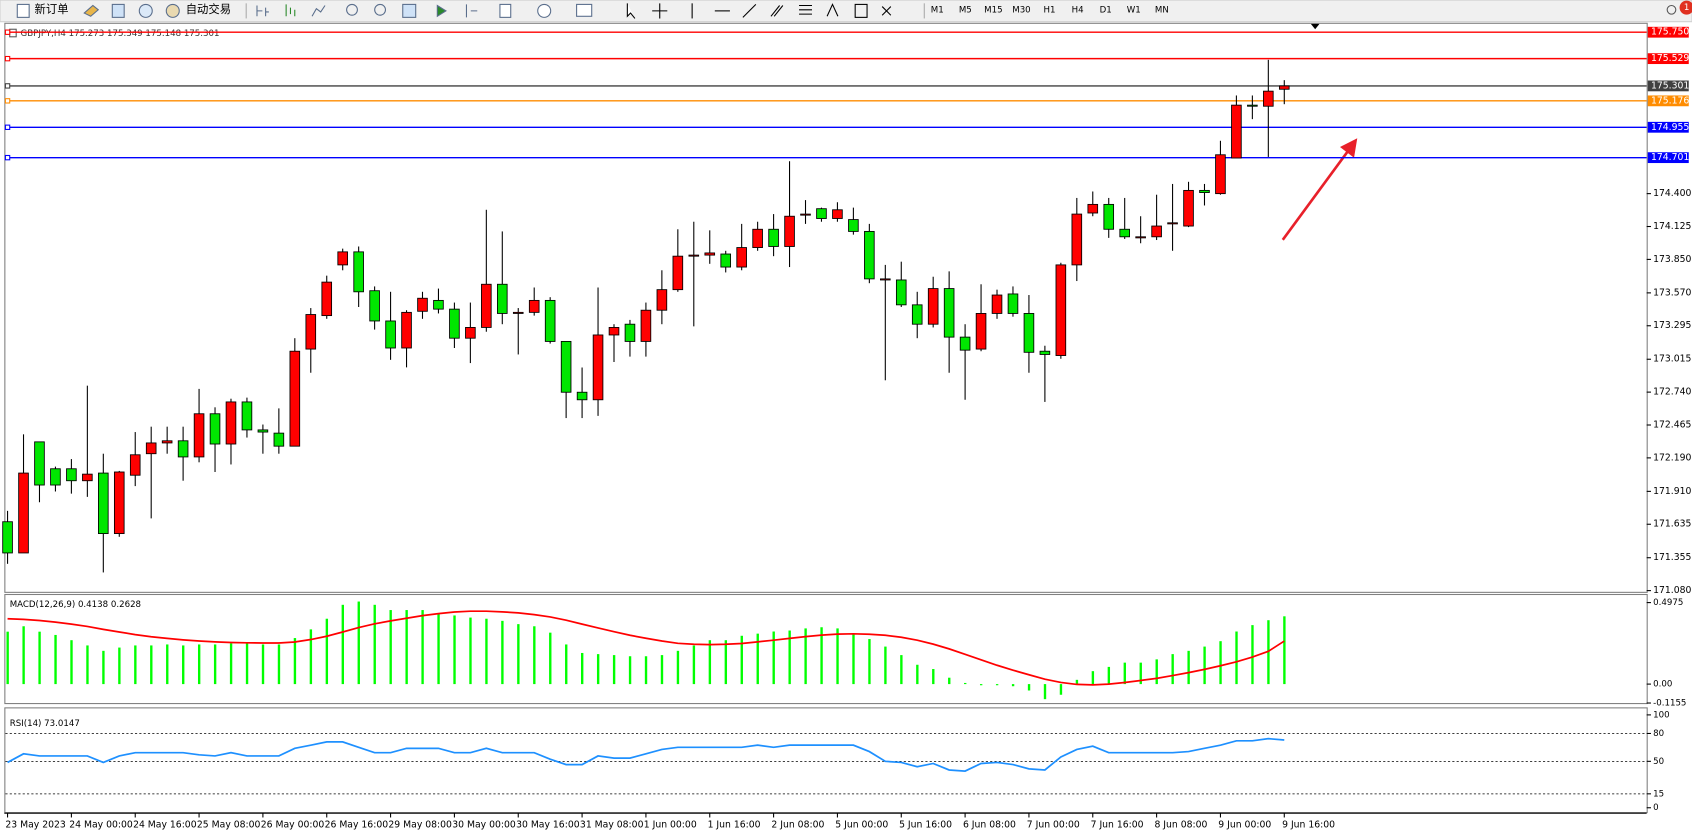  I want to click on icon-zoom-in, so click(352, 9).